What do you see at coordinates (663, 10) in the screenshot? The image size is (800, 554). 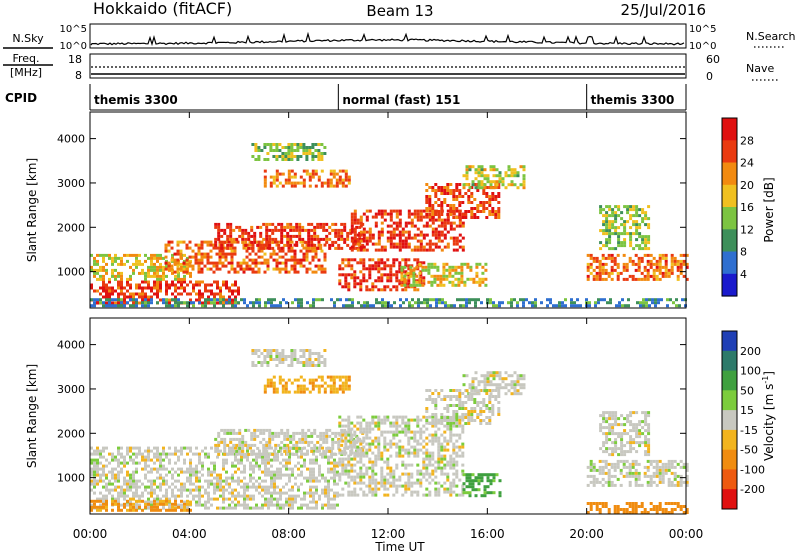 I see `date-title: 25/Jul/2016` at bounding box center [663, 10].